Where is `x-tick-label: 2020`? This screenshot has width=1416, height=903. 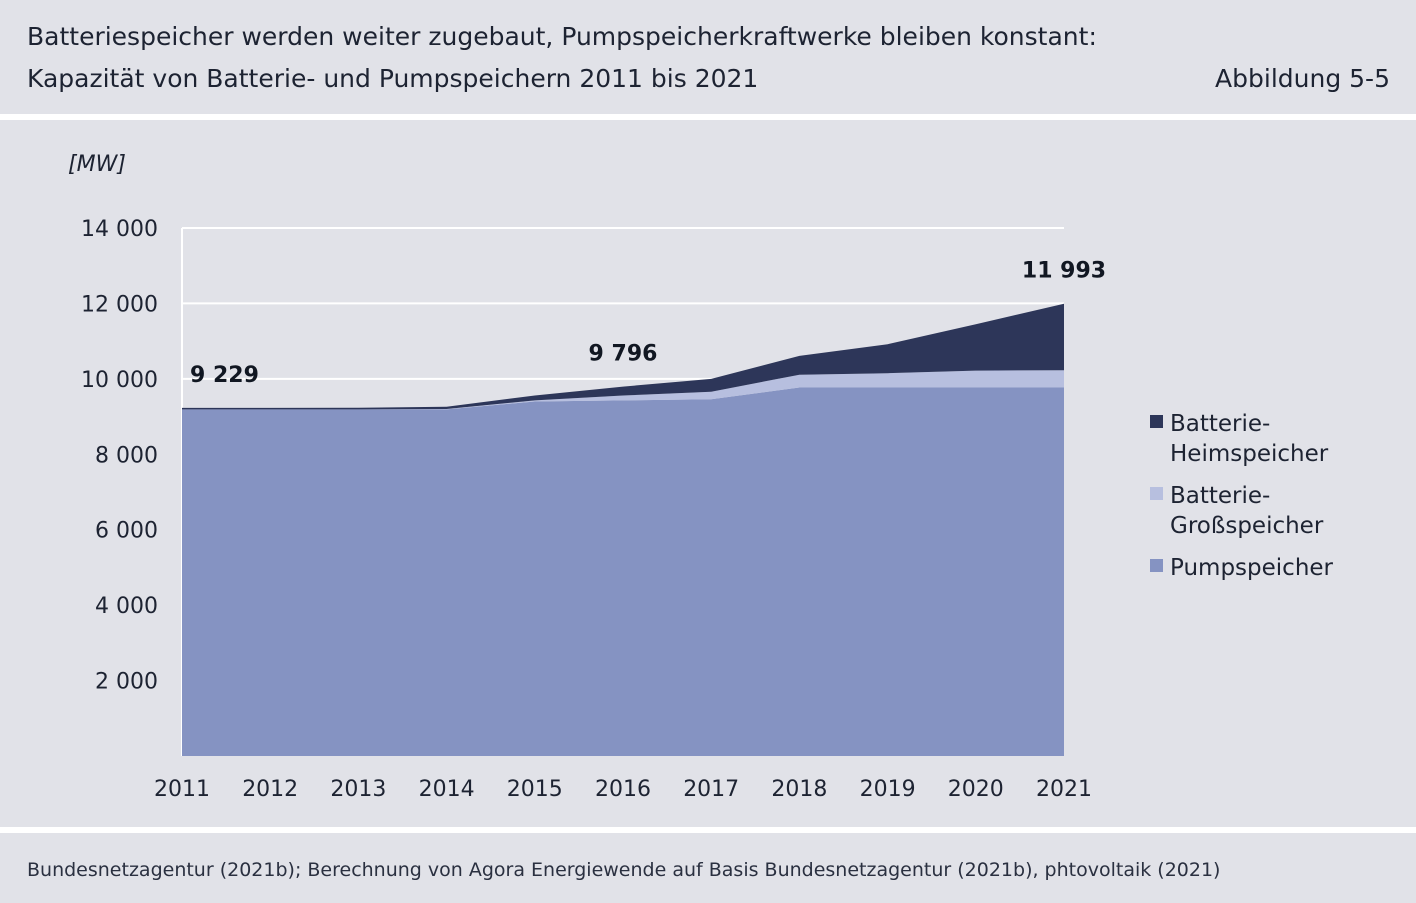 x-tick-label: 2020 is located at coordinates (976, 789).